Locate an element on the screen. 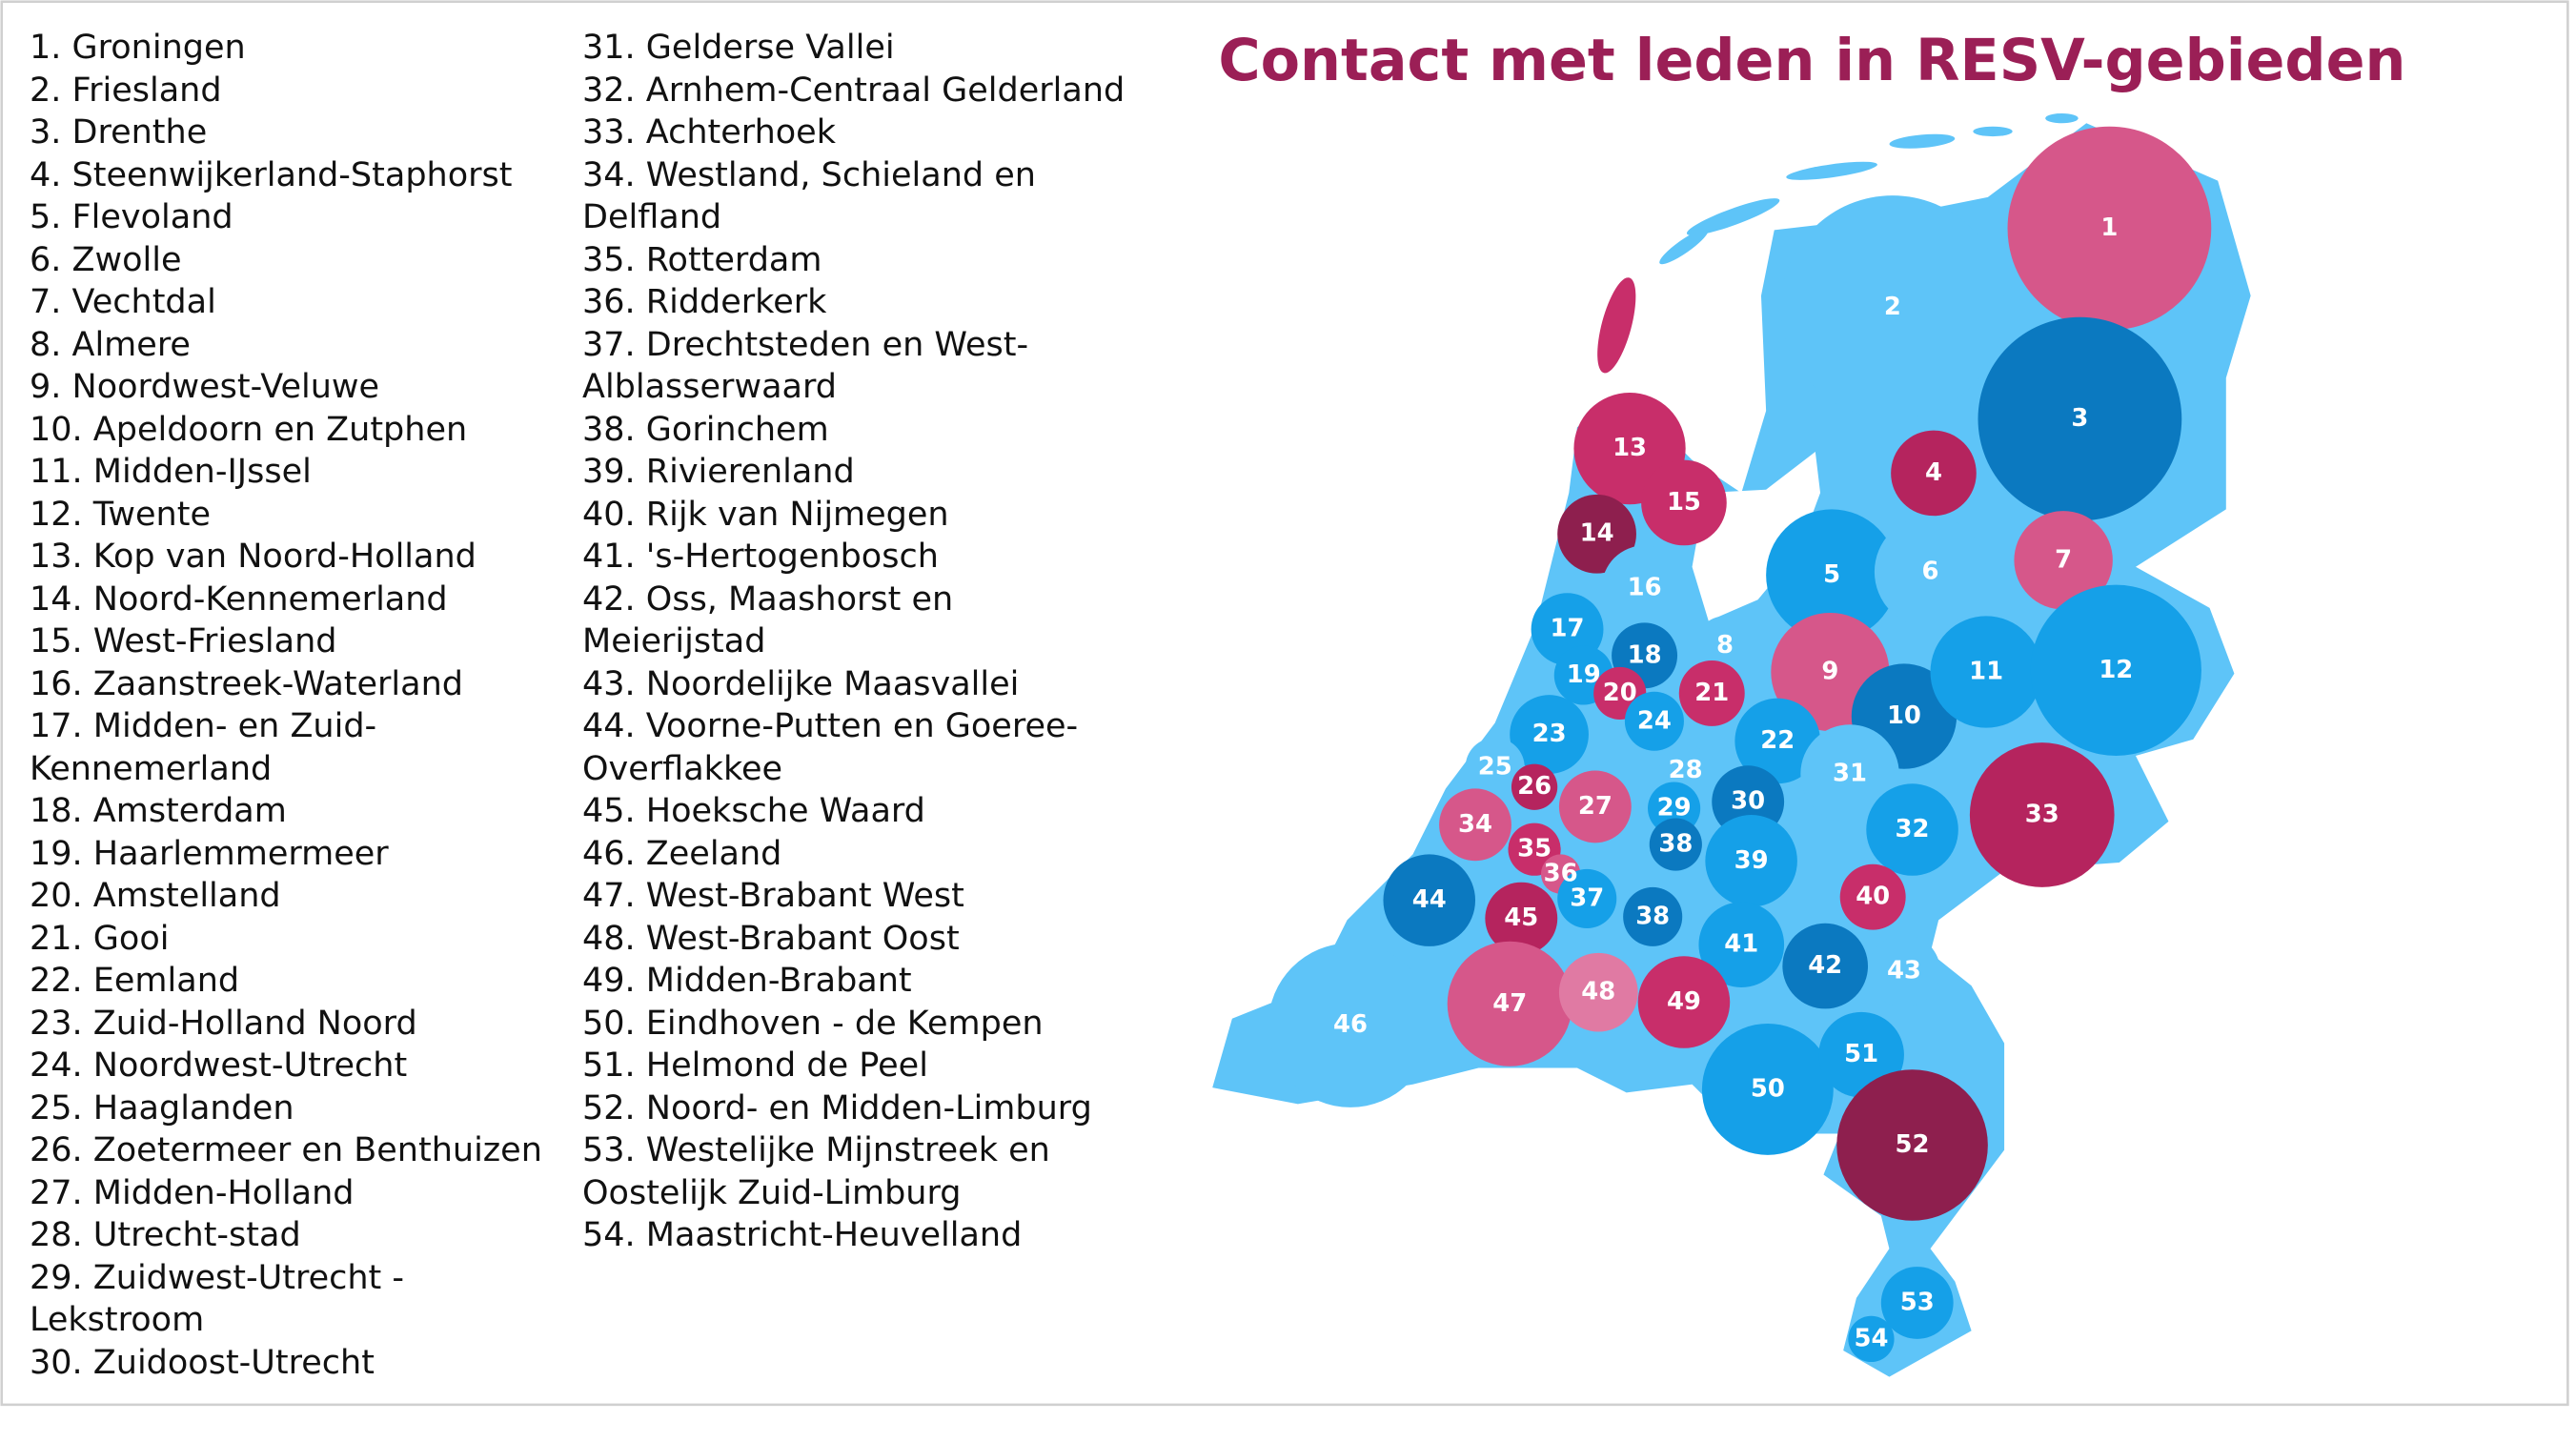 The image size is (2576, 1442). region-label: 50 is located at coordinates (1768, 1088).